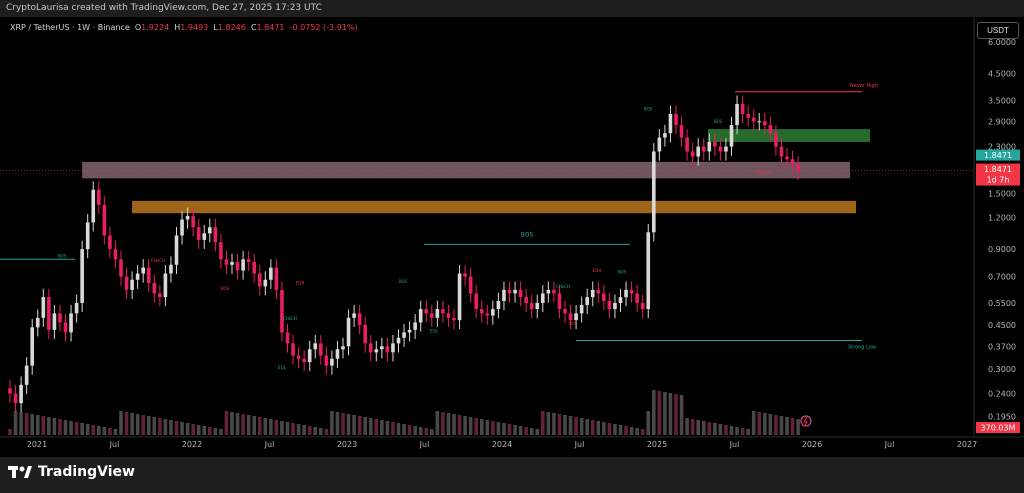 Image resolution: width=1024 pixels, height=493 pixels. Describe the element at coordinates (998, 427) in the screenshot. I see `volume-tag-bg` at that location.